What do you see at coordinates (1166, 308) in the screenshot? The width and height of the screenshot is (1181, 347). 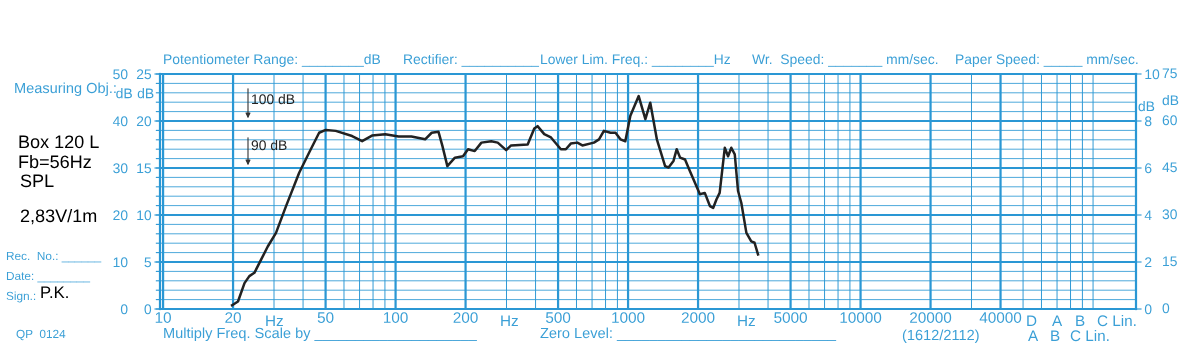 I see `text: 0` at bounding box center [1166, 308].